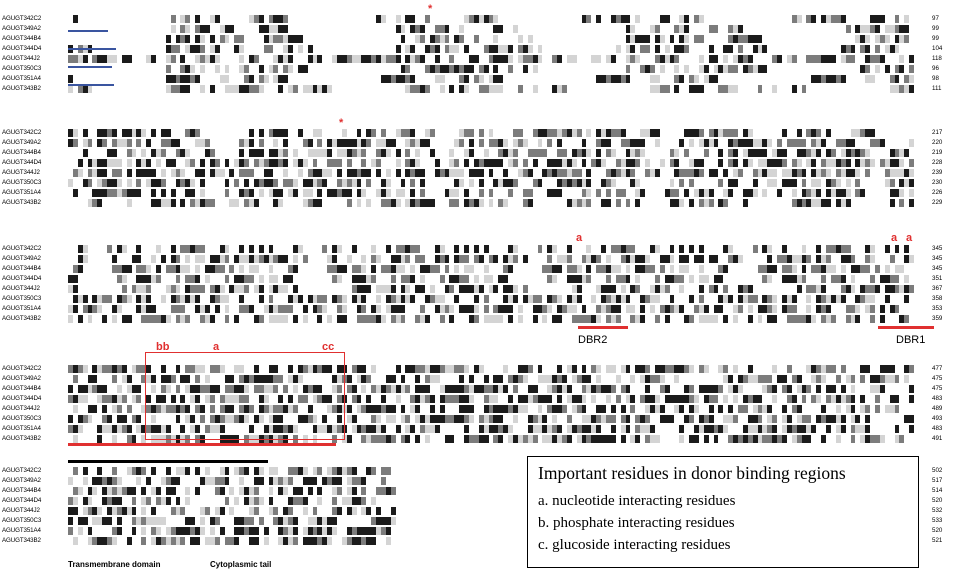 The height and width of the screenshot is (578, 964). What do you see at coordinates (937, 278) in the screenshot?
I see `end-position: 351` at bounding box center [937, 278].